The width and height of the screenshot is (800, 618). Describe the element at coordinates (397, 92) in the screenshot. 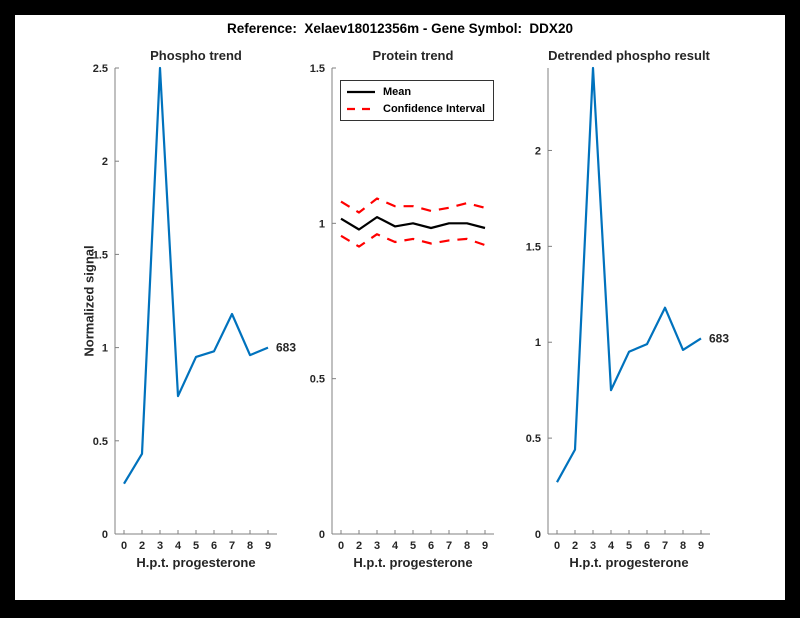

I see `legend-label-mean: Mean` at that location.